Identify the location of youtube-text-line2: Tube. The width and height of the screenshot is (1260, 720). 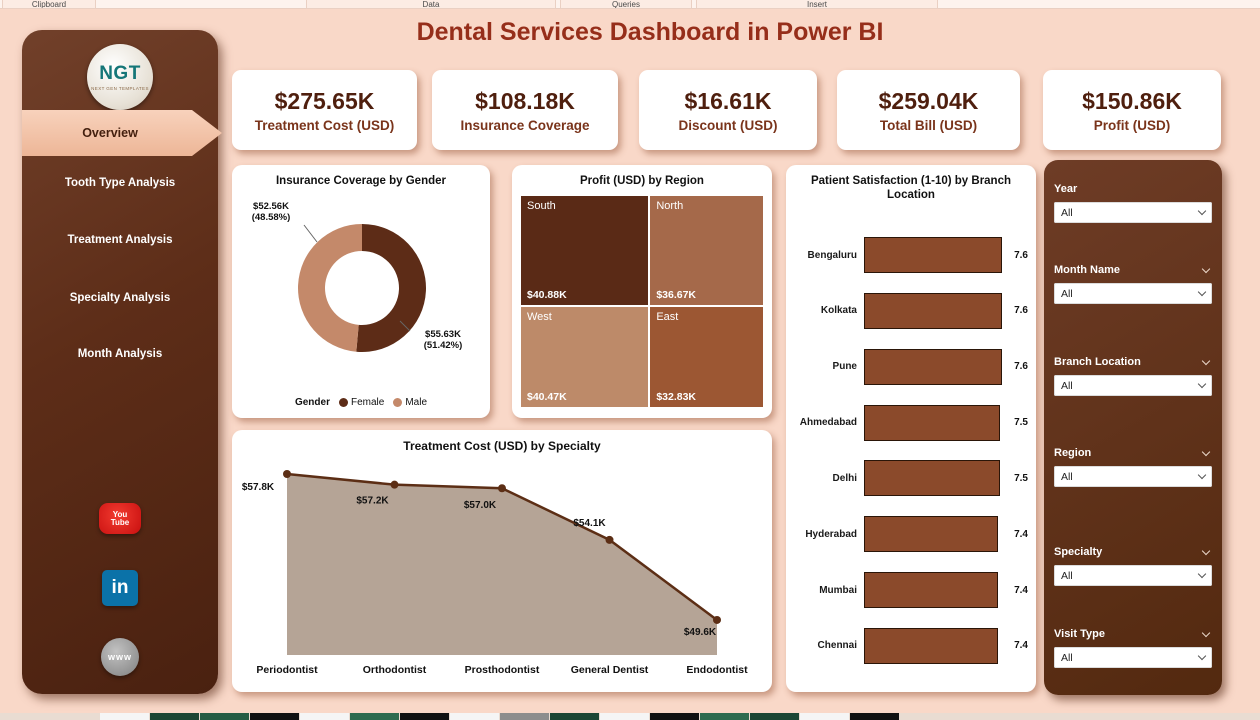
(120, 522).